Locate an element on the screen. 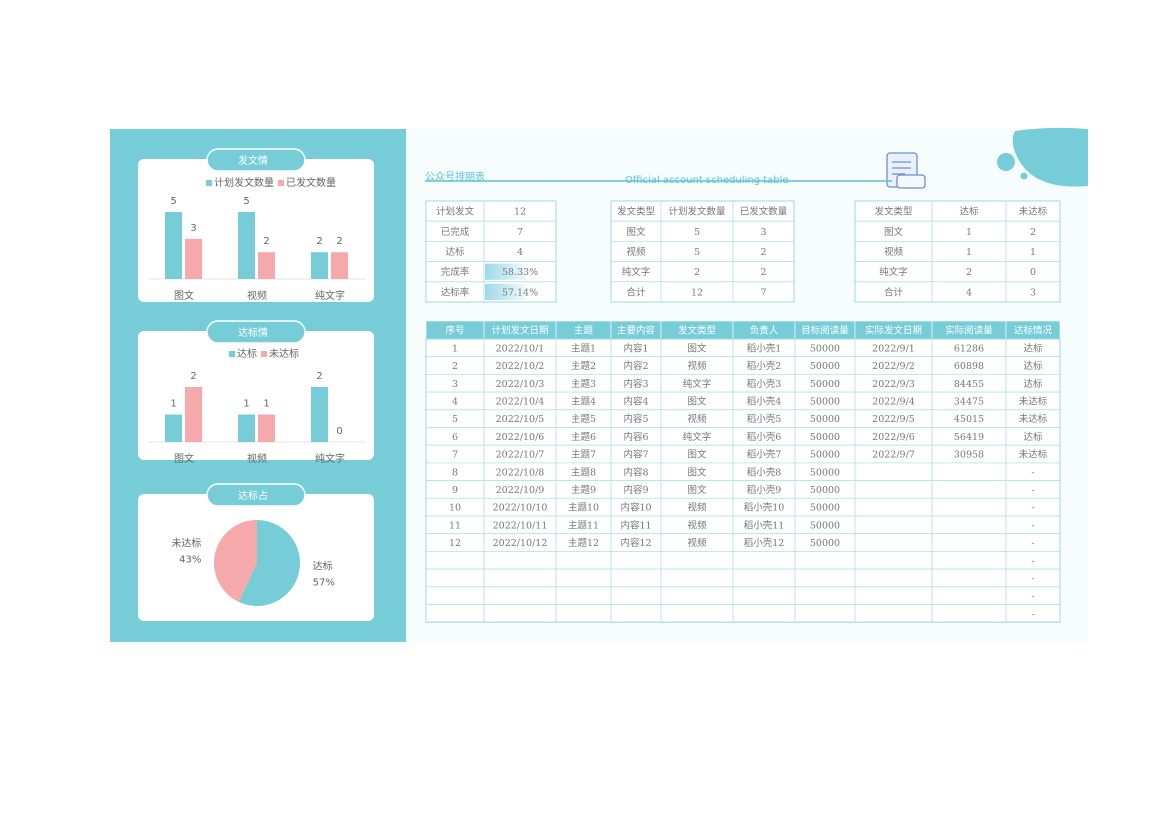 This screenshot has height=827, width=1170. column-header: 目标阅读量 is located at coordinates (825, 331).